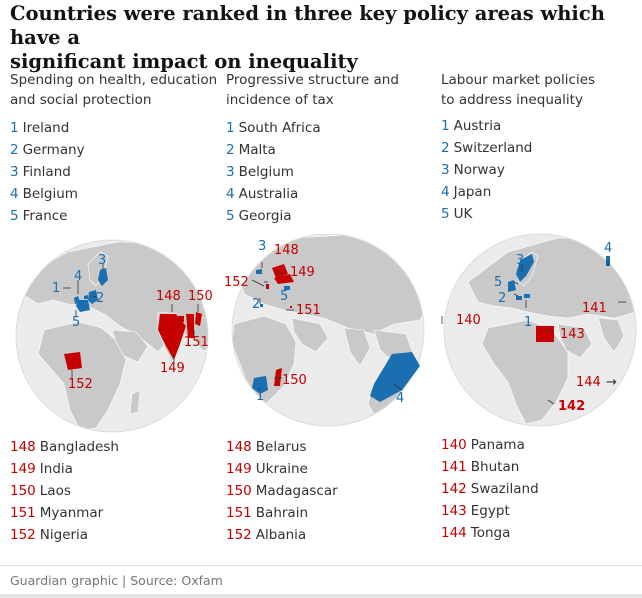  What do you see at coordinates (611, 382) in the screenshot?
I see `arrow-icon: →` at bounding box center [611, 382].